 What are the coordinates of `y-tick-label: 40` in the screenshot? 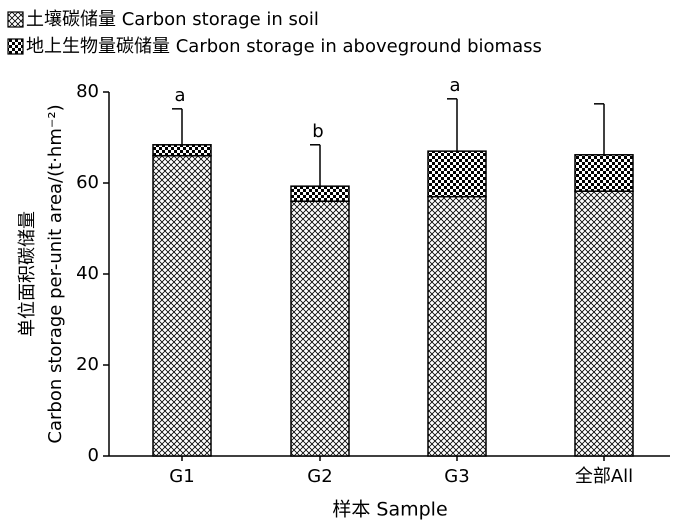 It's located at (87, 273).